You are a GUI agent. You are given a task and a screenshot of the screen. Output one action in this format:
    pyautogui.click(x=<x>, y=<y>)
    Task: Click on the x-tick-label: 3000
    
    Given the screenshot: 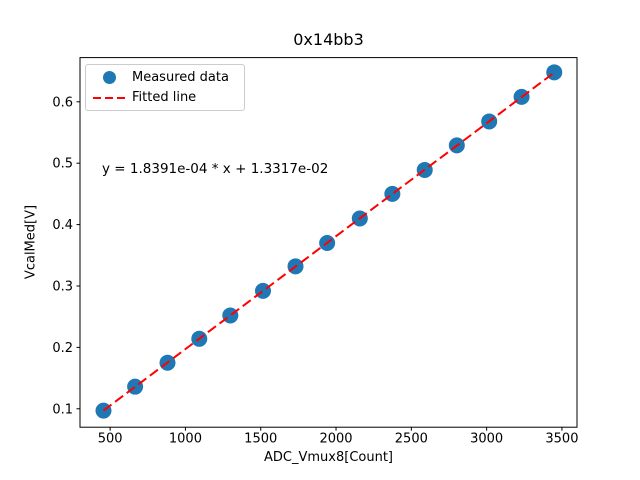 What is the action you would take?
    pyautogui.click(x=486, y=438)
    